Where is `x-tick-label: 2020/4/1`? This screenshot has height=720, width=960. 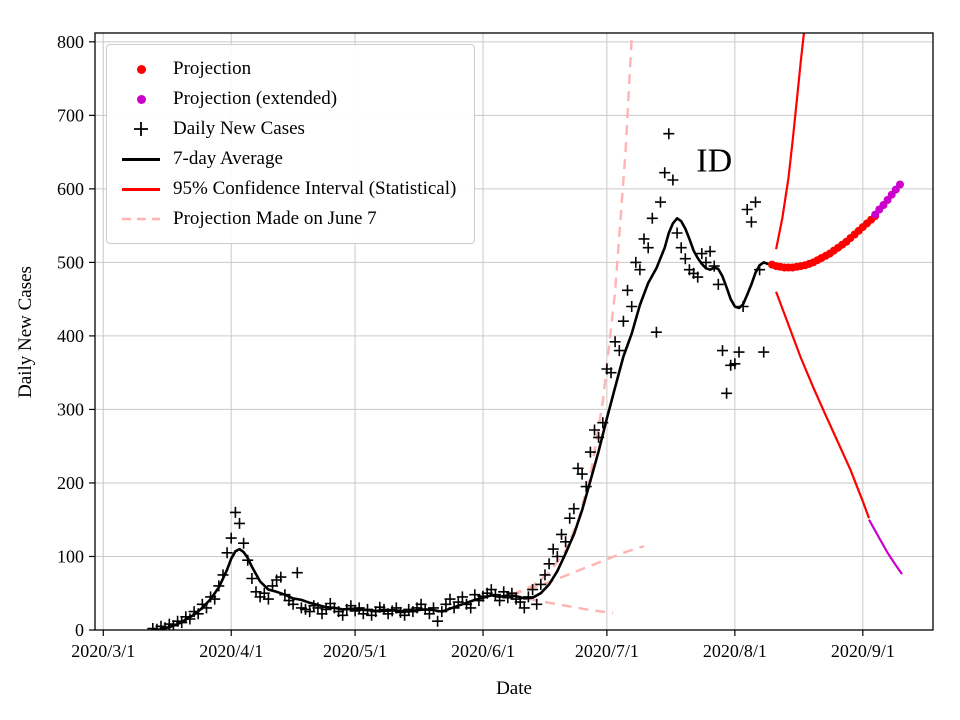 x-tick-label: 2020/4/1 is located at coordinates (231, 651).